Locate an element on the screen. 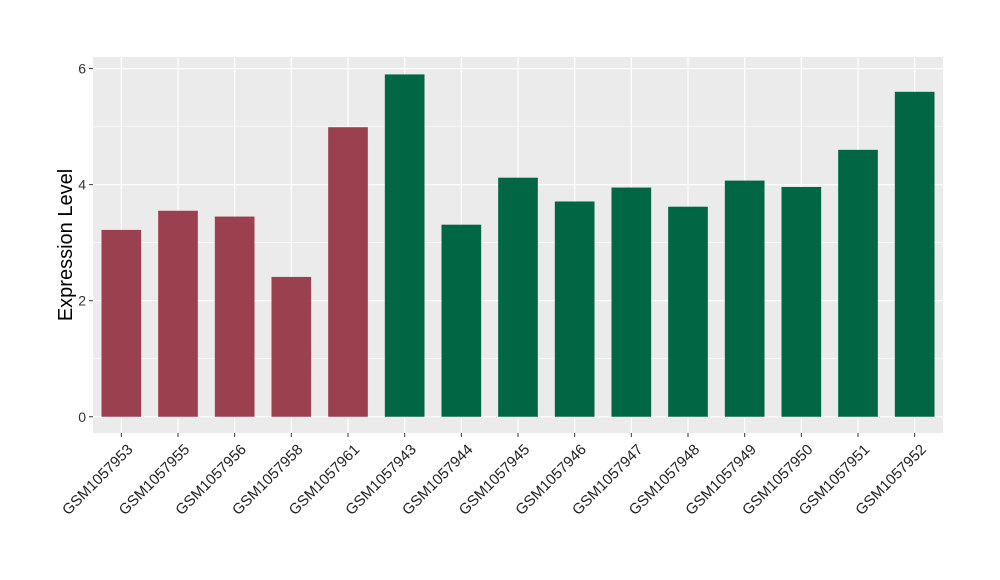 This screenshot has width=1000, height=580. bar-GSM1057947 is located at coordinates (631, 302).